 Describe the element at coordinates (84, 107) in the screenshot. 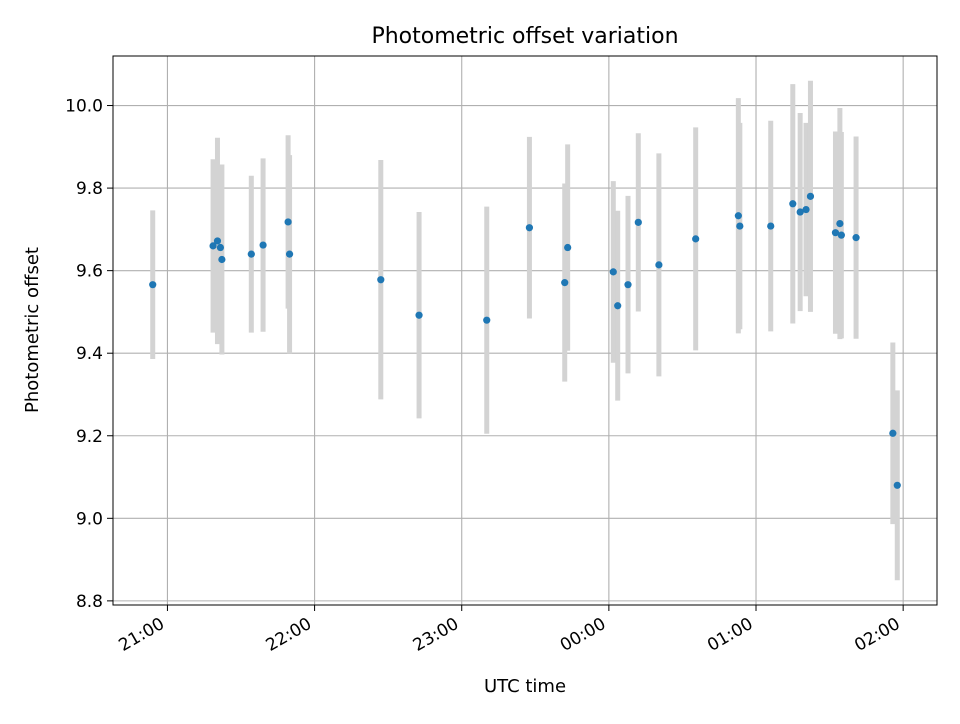

I see `y-tick-label: 10.0` at that location.